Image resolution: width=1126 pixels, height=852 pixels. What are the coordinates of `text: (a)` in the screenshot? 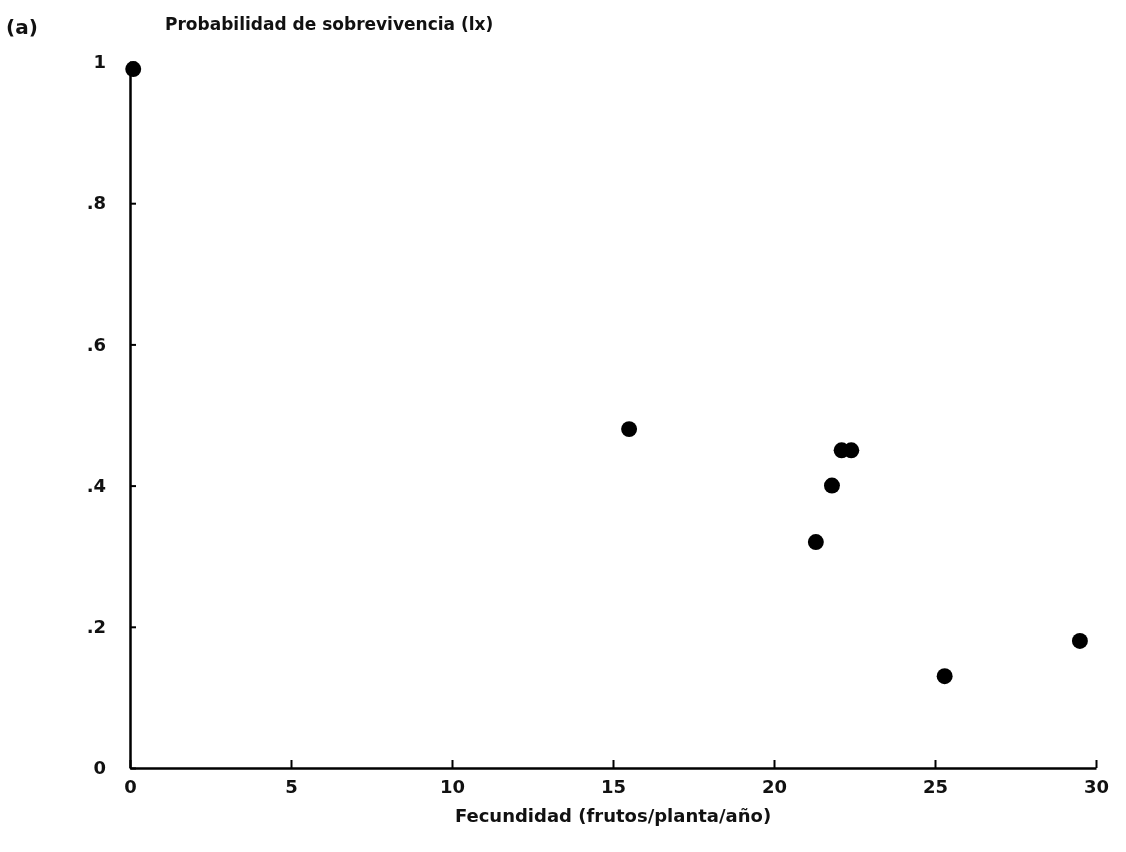 It's located at (22, 27).